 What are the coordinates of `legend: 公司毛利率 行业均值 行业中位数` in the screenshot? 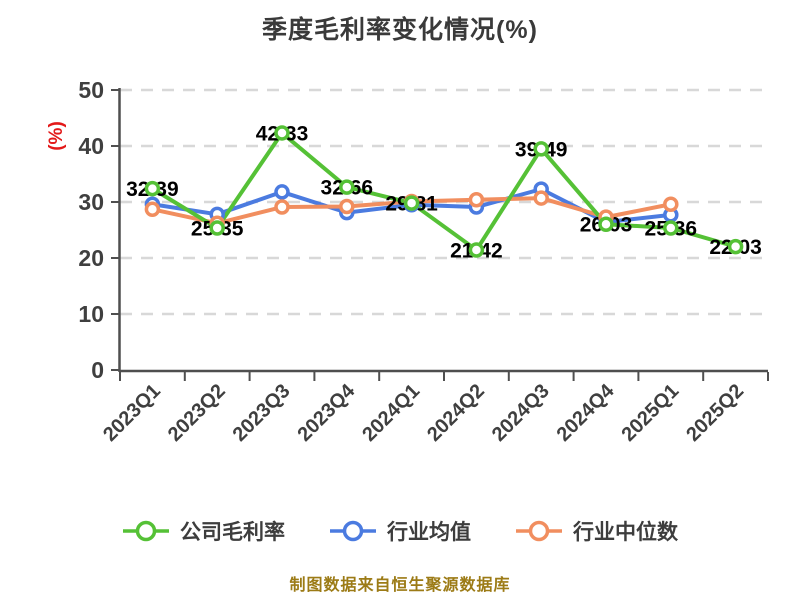 It's located at (400, 531).